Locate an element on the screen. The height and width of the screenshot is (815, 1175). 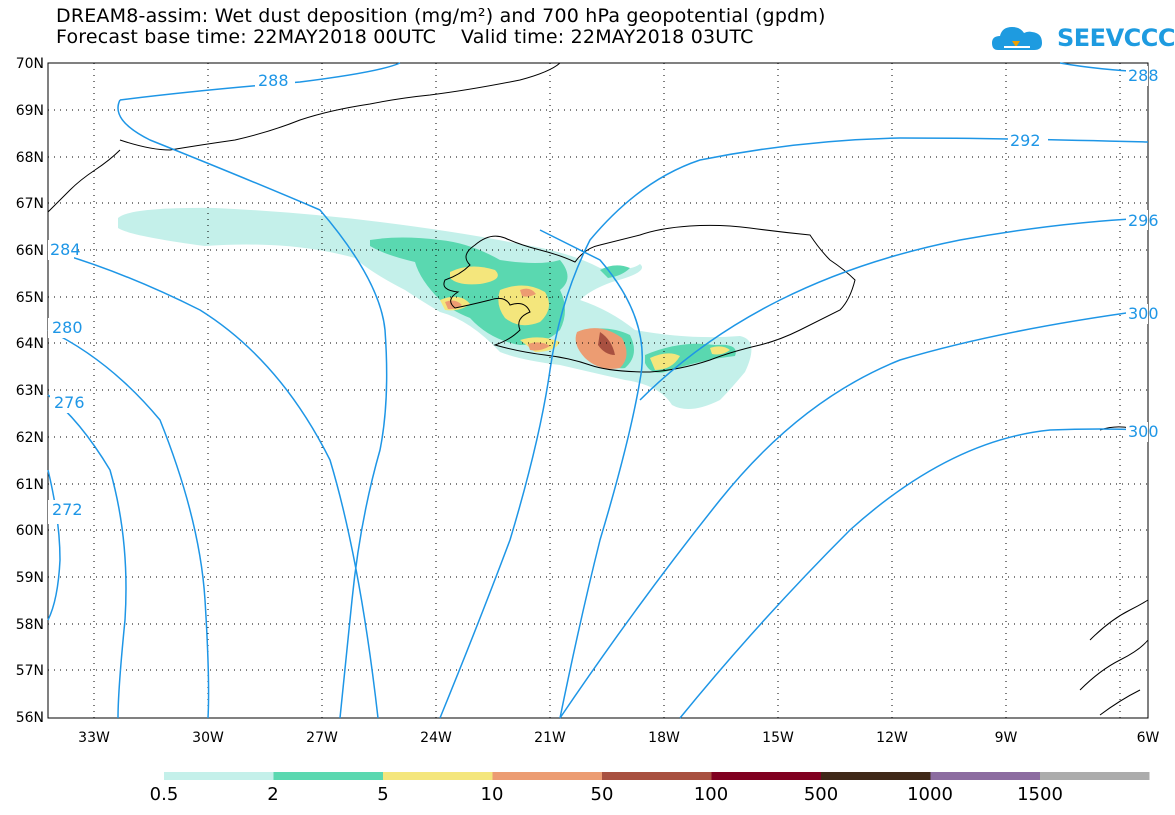
dust-deposition-shading is located at coordinates (435, 308).